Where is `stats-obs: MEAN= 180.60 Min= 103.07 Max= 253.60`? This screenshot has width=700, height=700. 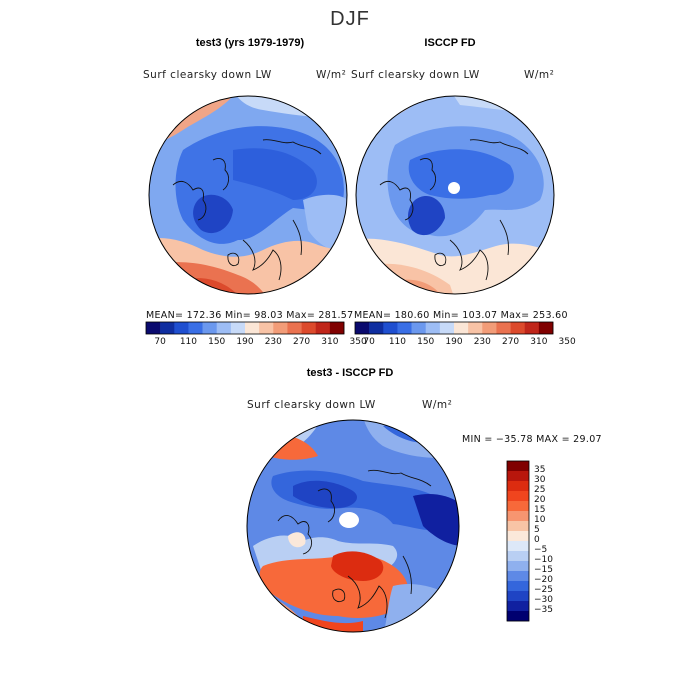 stats-obs: MEAN= 180.60 Min= 103.07 Max= 253.60 is located at coordinates (461, 315).